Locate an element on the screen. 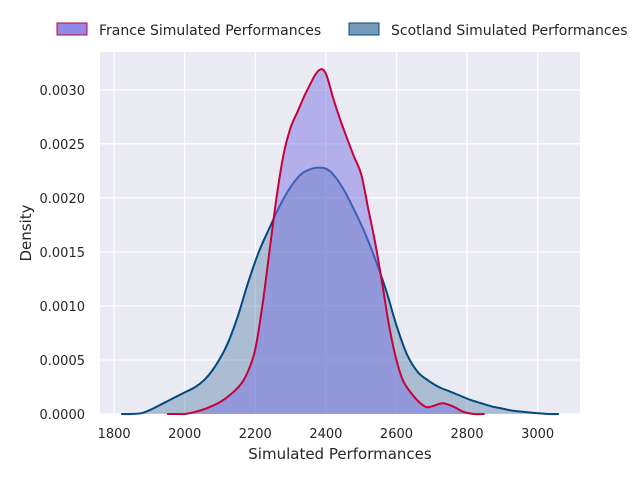 This screenshot has width=640, height=480. x-tick-label: 1800 is located at coordinates (114, 434).